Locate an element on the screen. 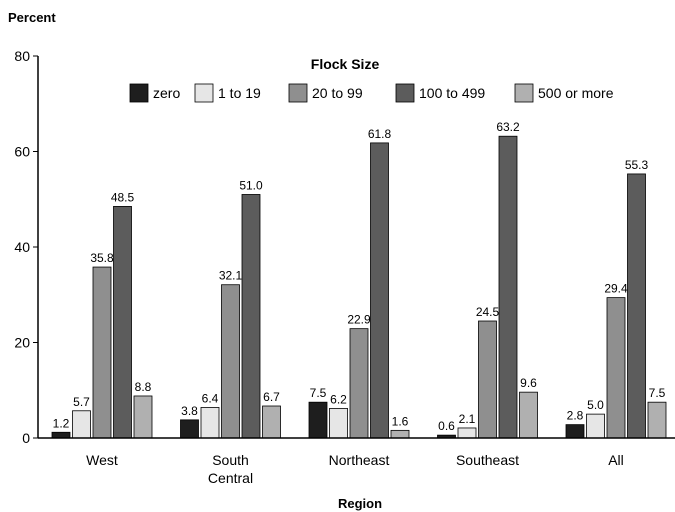 Image resolution: width=675 pixels, height=512 pixels. legend-label: 100 to 499 is located at coordinates (452, 93).